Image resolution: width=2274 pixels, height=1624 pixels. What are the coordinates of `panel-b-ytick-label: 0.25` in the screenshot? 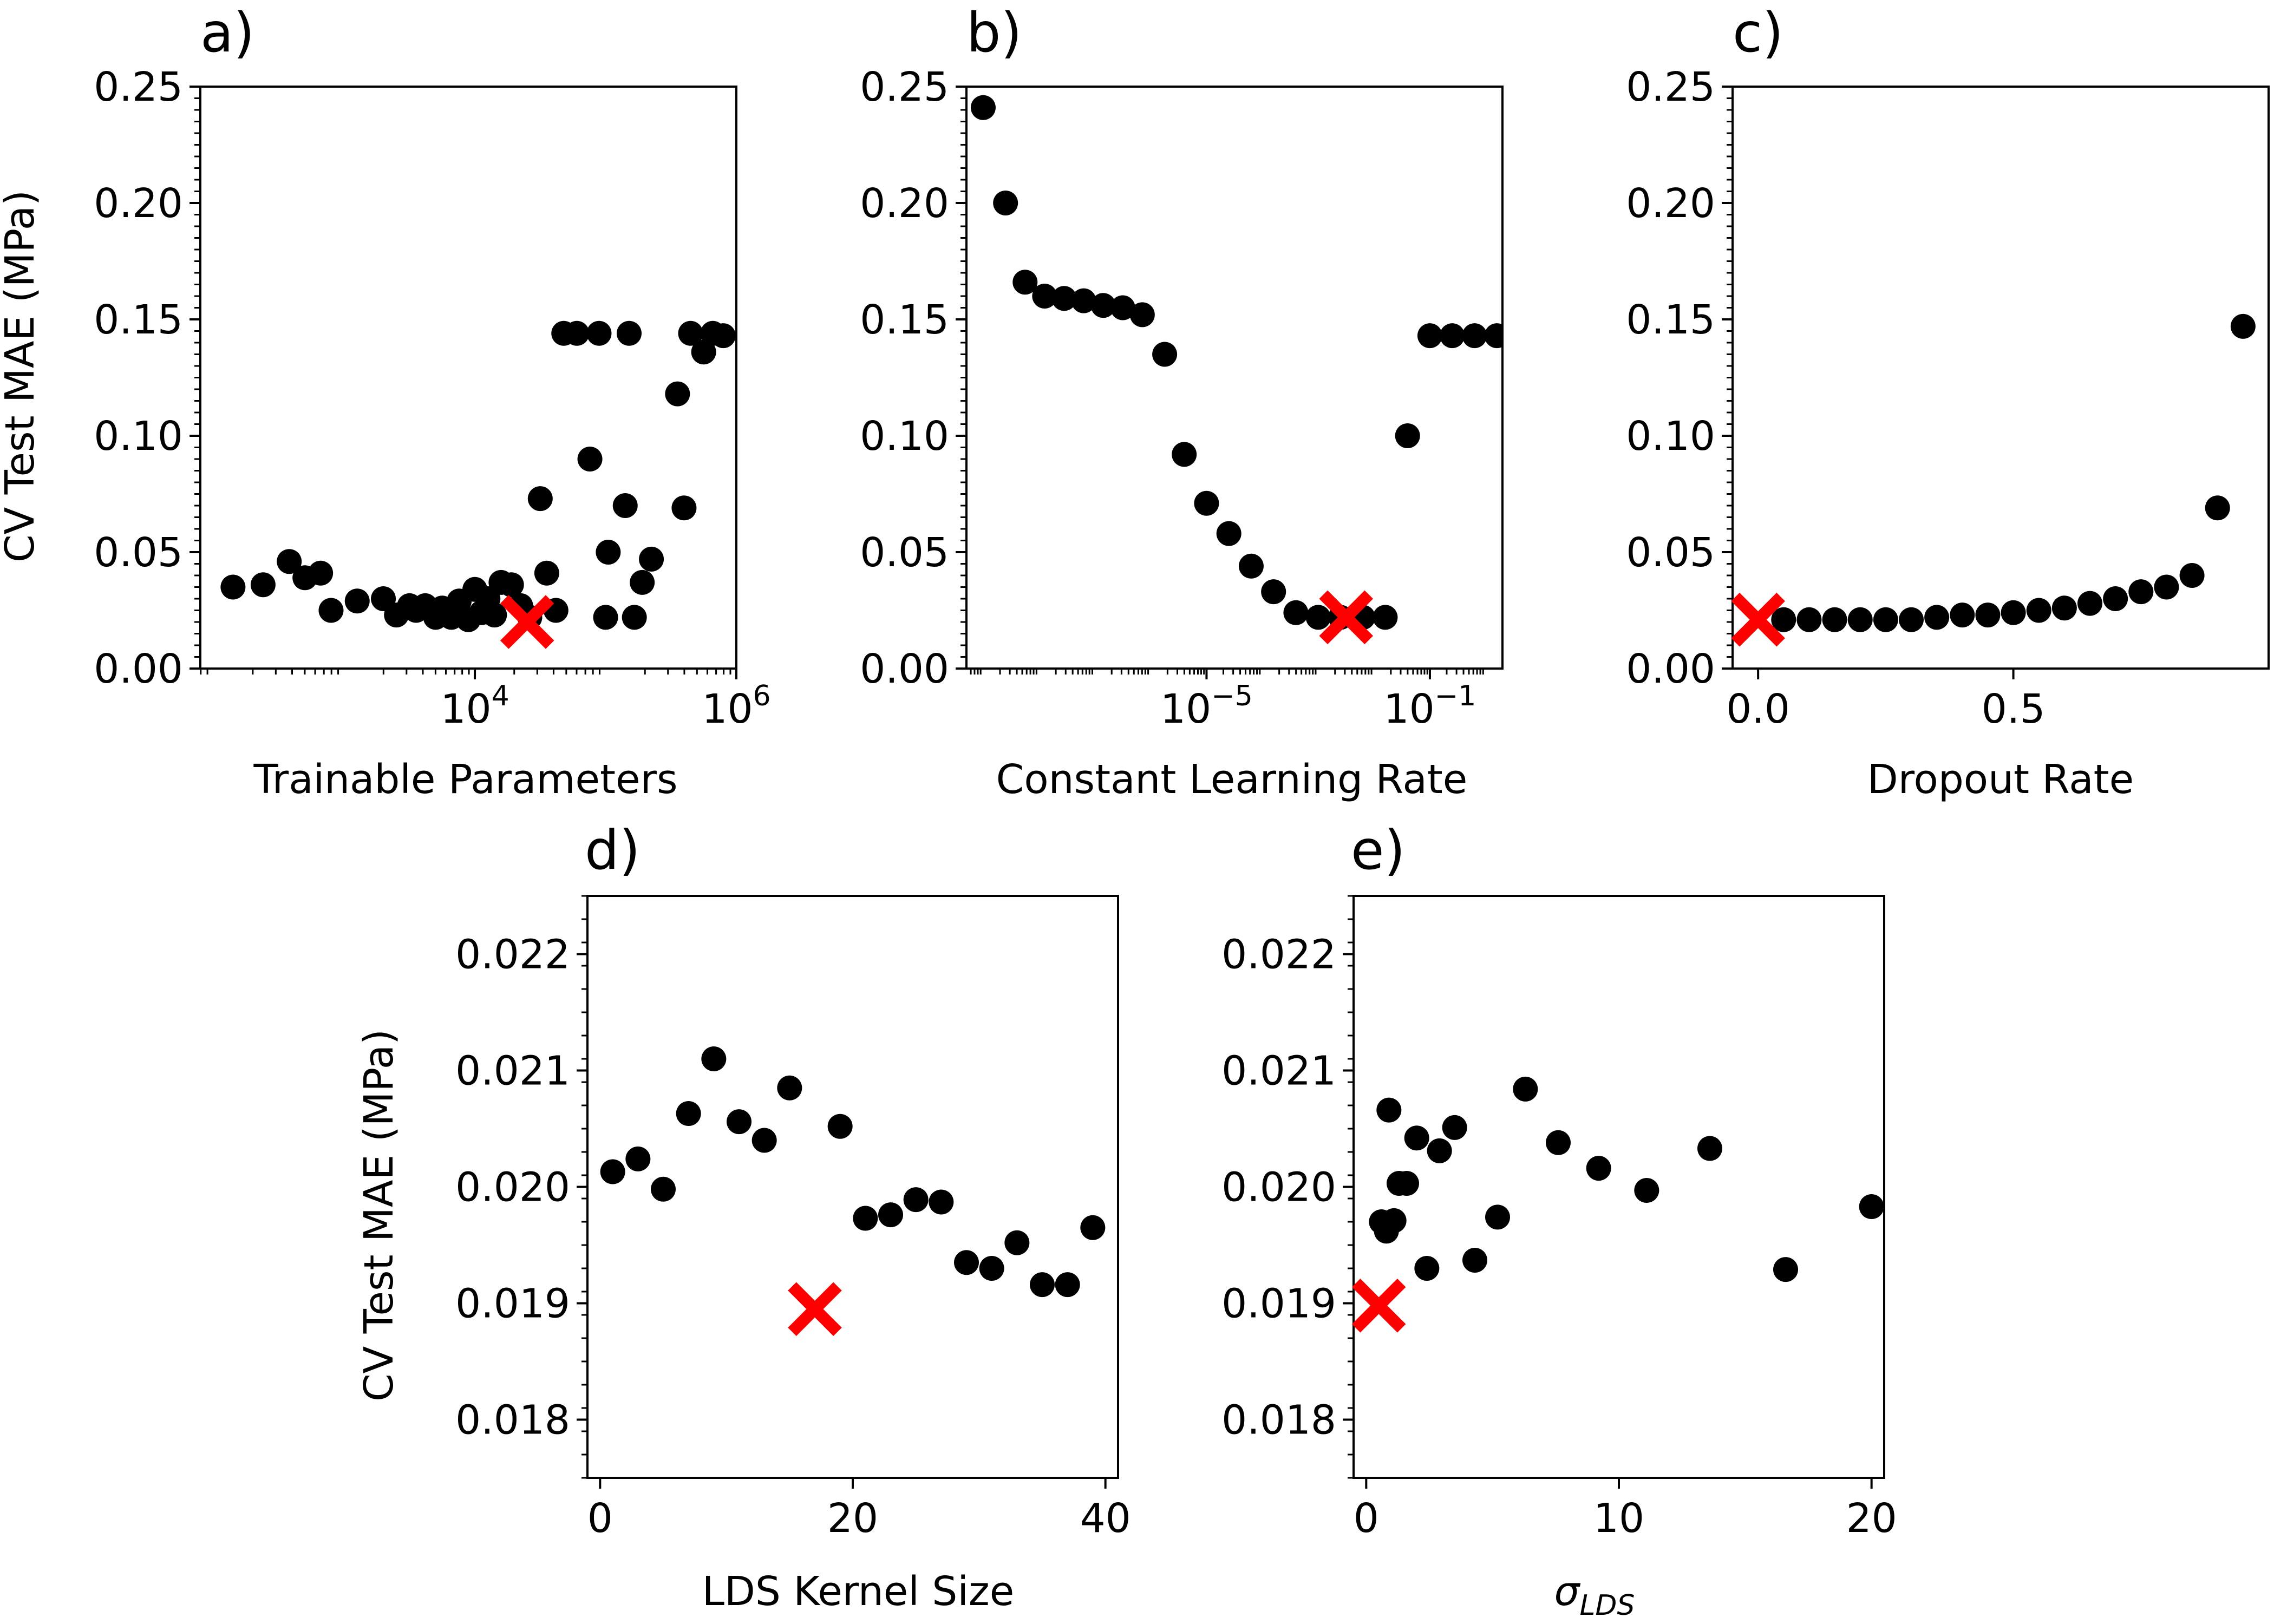 It's located at (905, 87).